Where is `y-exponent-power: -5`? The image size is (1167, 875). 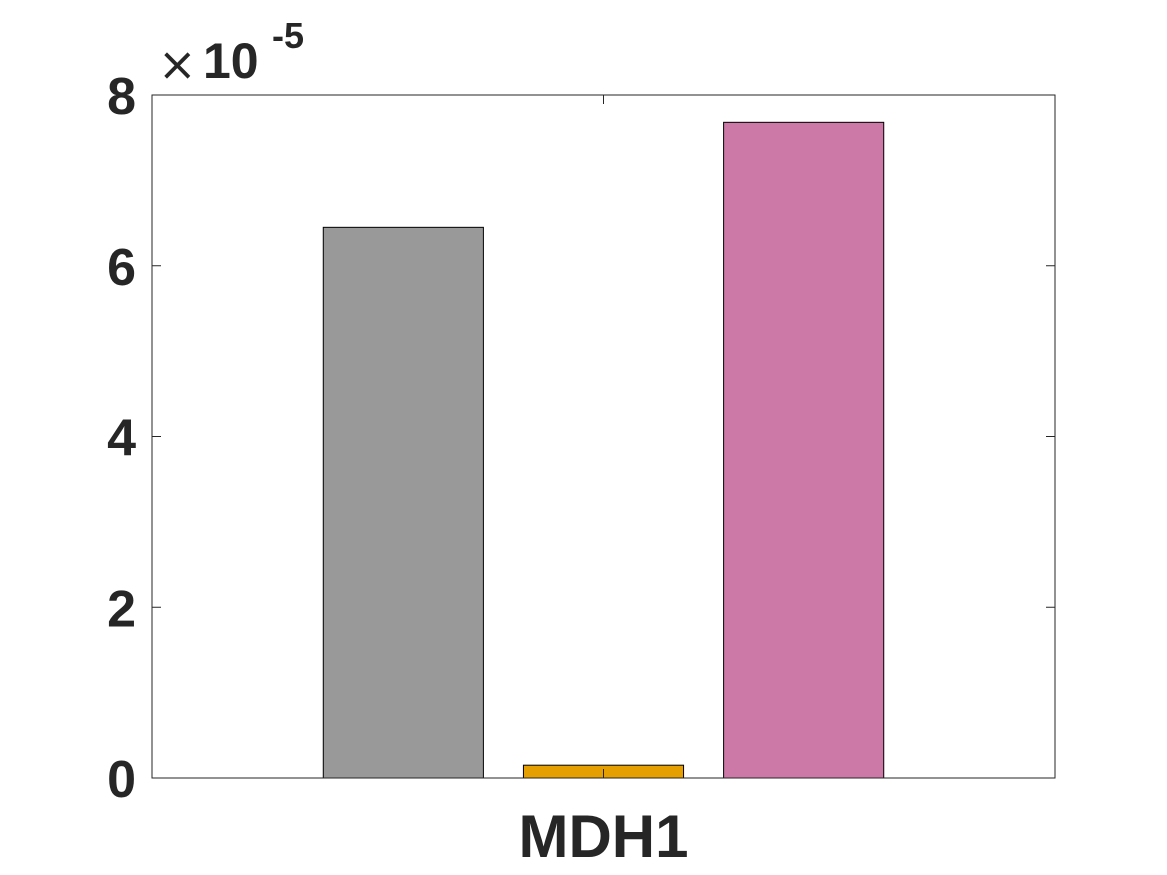
y-exponent-power: -5 is located at coordinates (288, 35).